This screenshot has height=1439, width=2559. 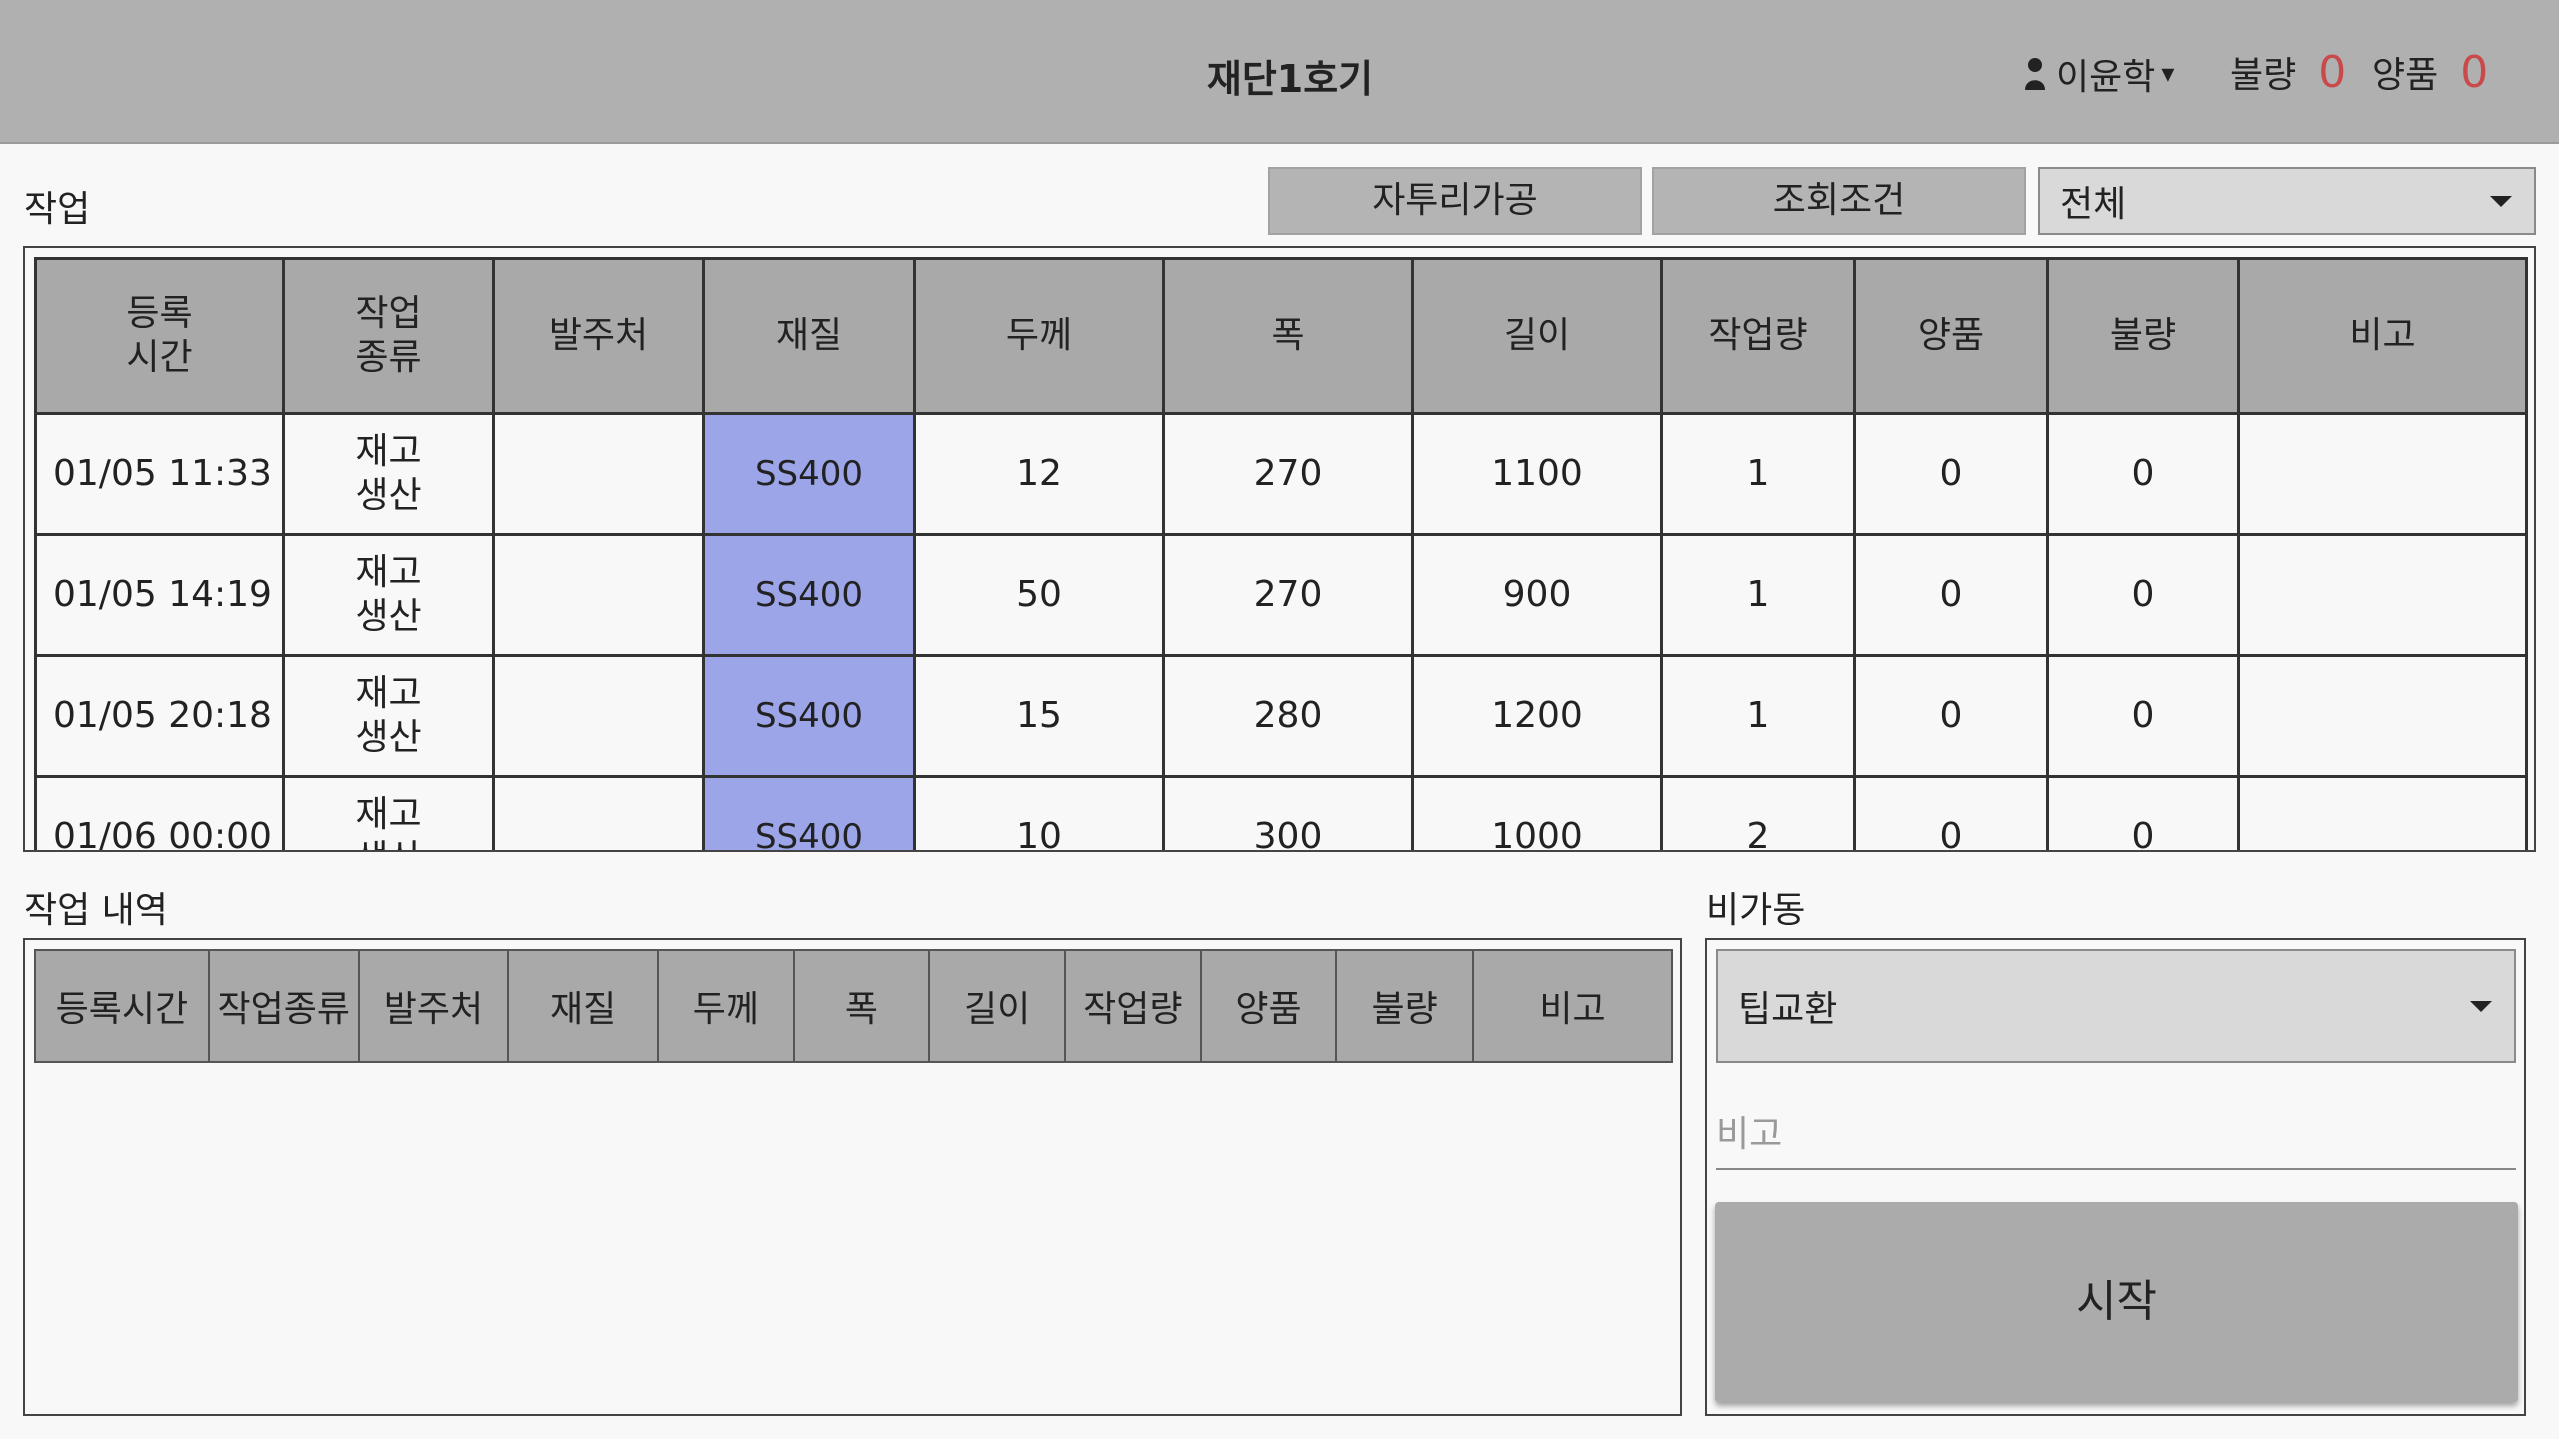 What do you see at coordinates (809, 336) in the screenshot?
I see `col-header-material: 재질` at bounding box center [809, 336].